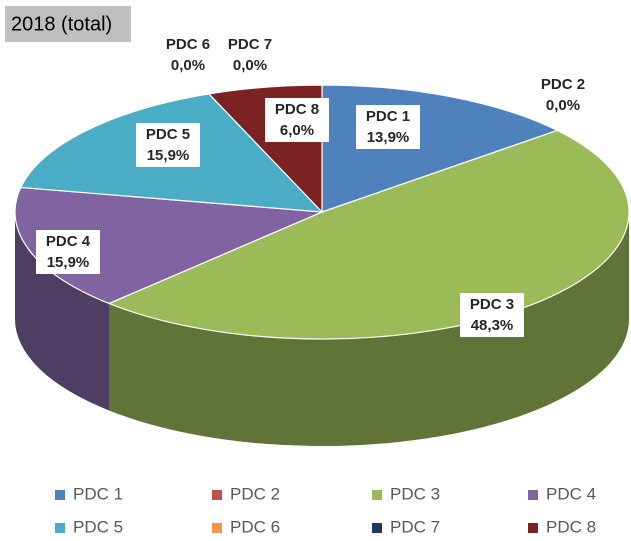 The image size is (631, 541). What do you see at coordinates (571, 493) in the screenshot?
I see `legend-label: PDC 4` at bounding box center [571, 493].